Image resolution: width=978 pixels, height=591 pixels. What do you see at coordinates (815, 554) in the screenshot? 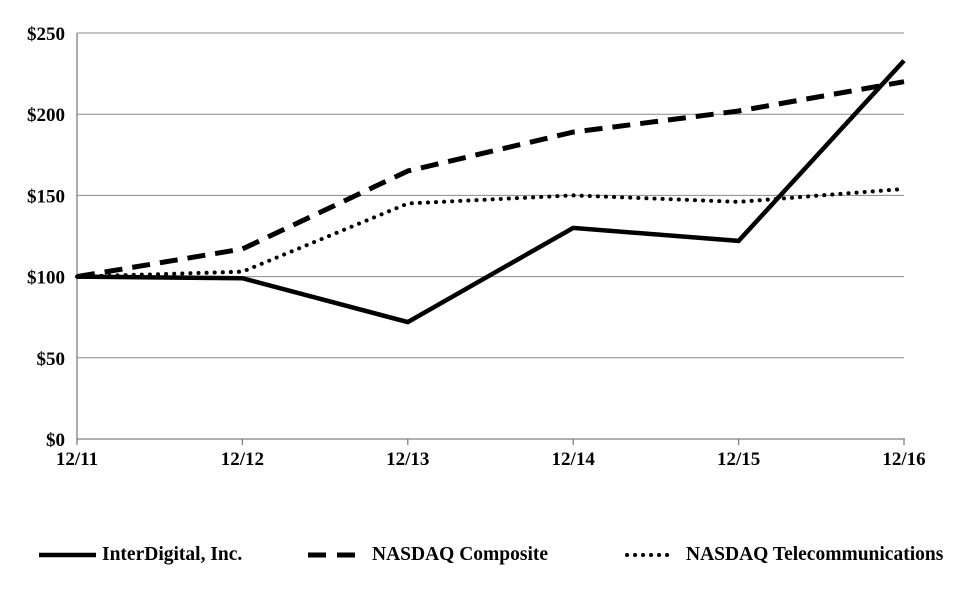
I see `legend-label-nasdaq-telecom: NASDAQ Telecommunications` at bounding box center [815, 554].